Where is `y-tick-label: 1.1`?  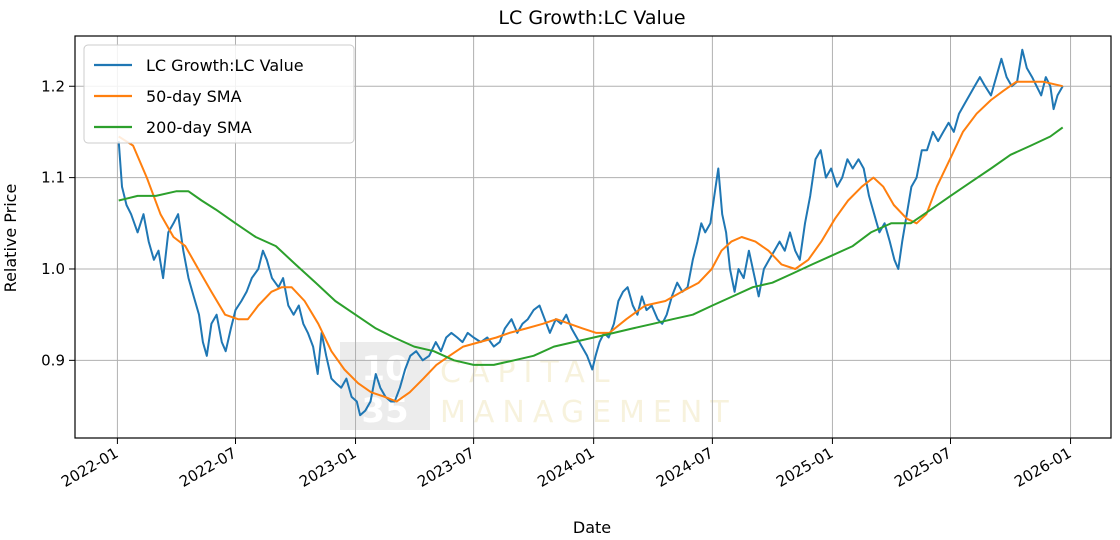
y-tick-label: 1.1 is located at coordinates (53, 178).